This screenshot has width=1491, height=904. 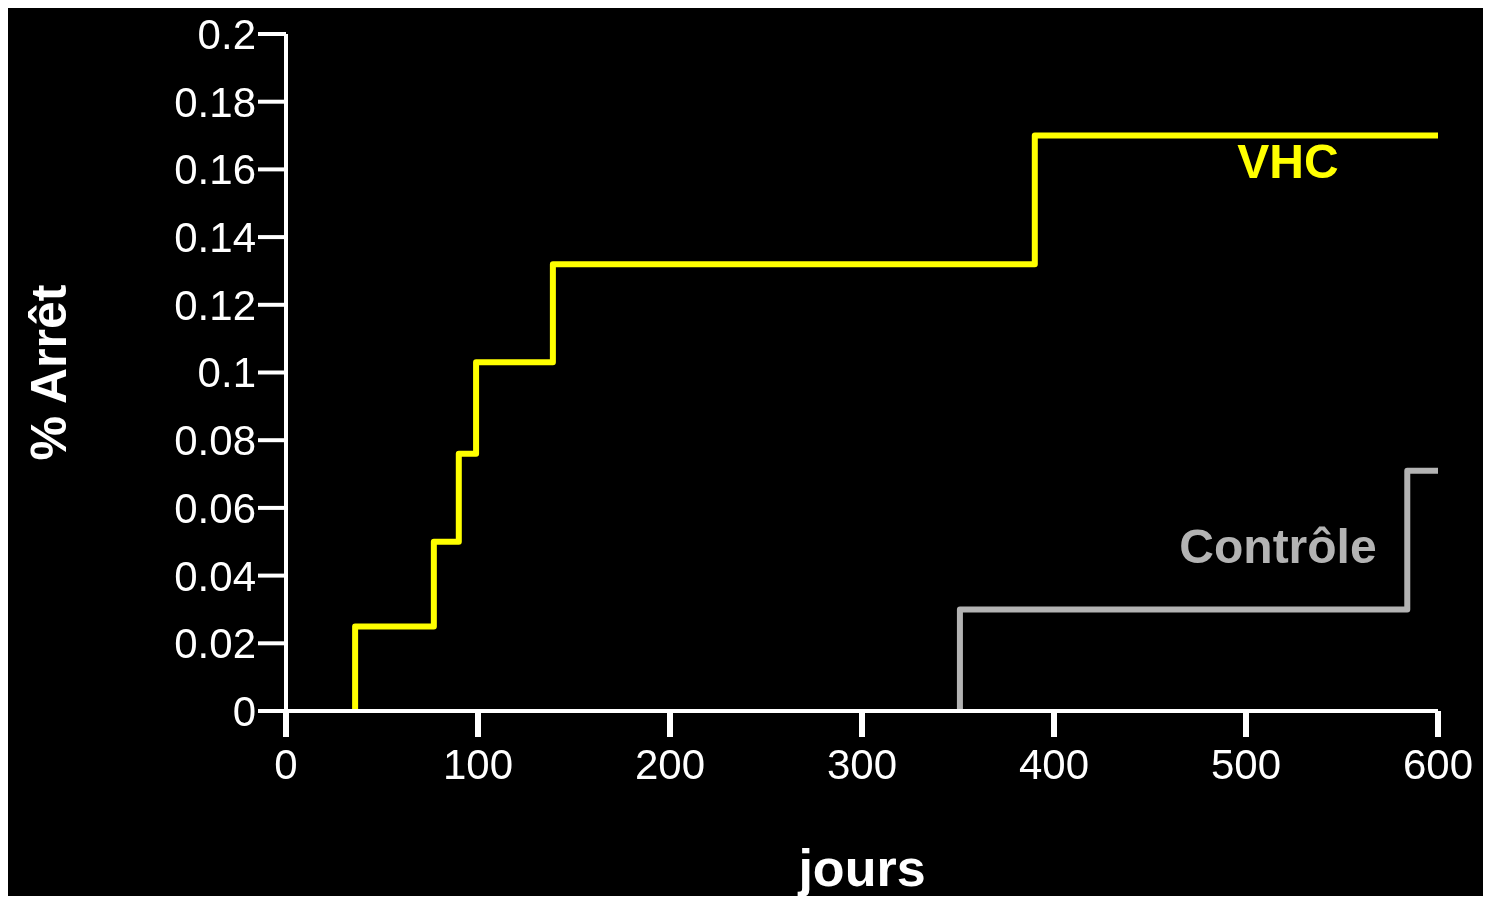 What do you see at coordinates (215, 102) in the screenshot?
I see `y-tick-label: 0.18` at bounding box center [215, 102].